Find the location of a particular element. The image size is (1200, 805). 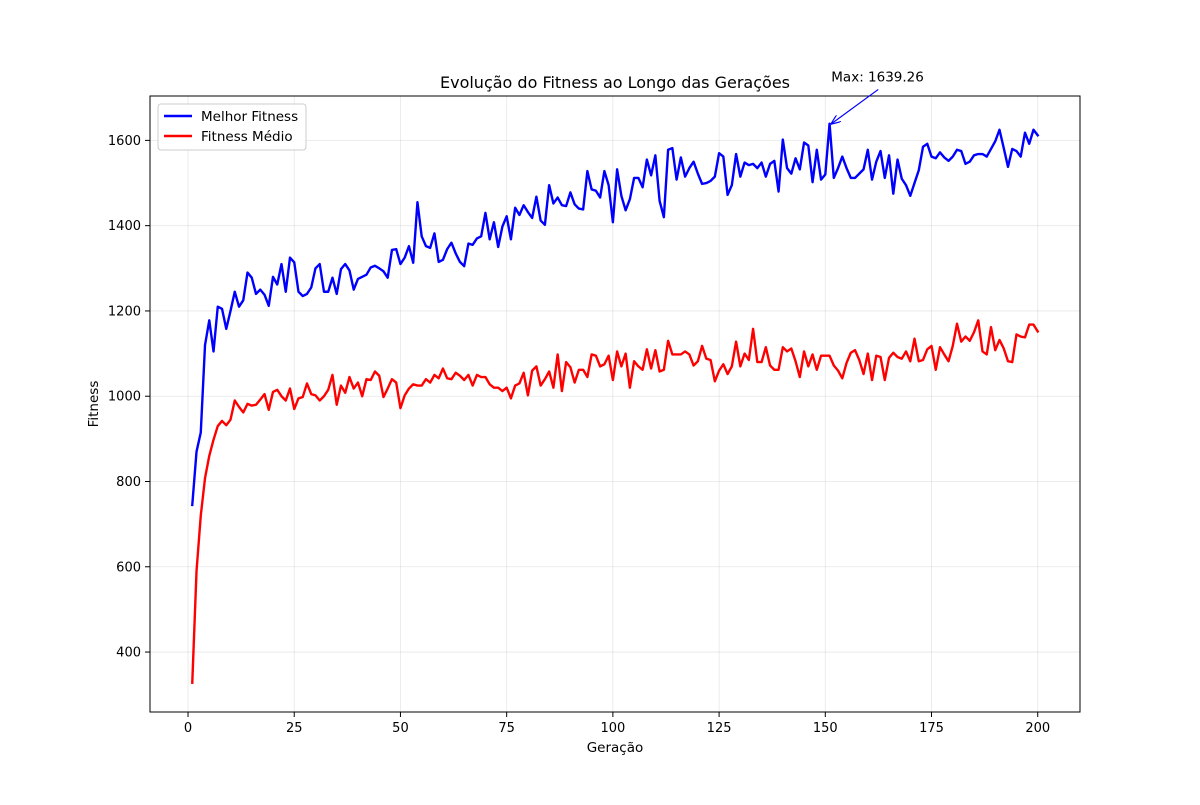

x-tick-label: 150 is located at coordinates (825, 728).